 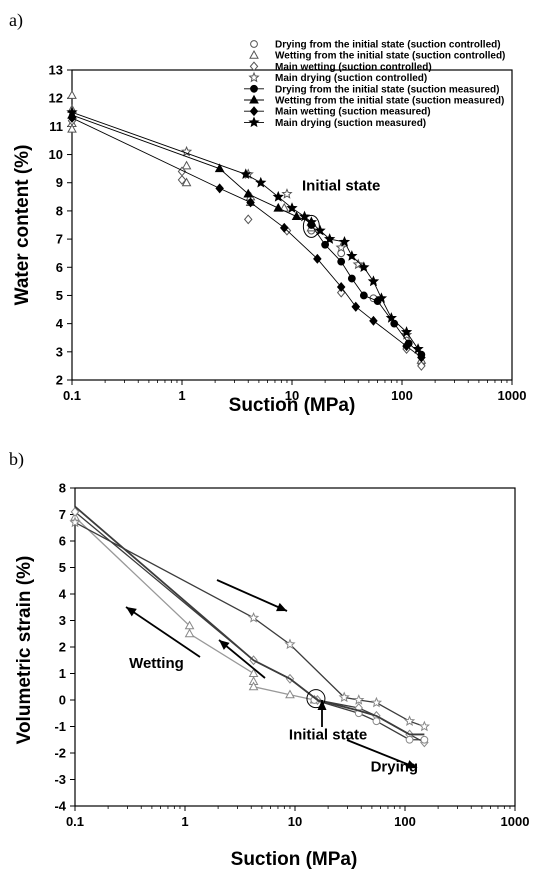 I want to click on annotation-label: Drying, so click(x=395, y=766).